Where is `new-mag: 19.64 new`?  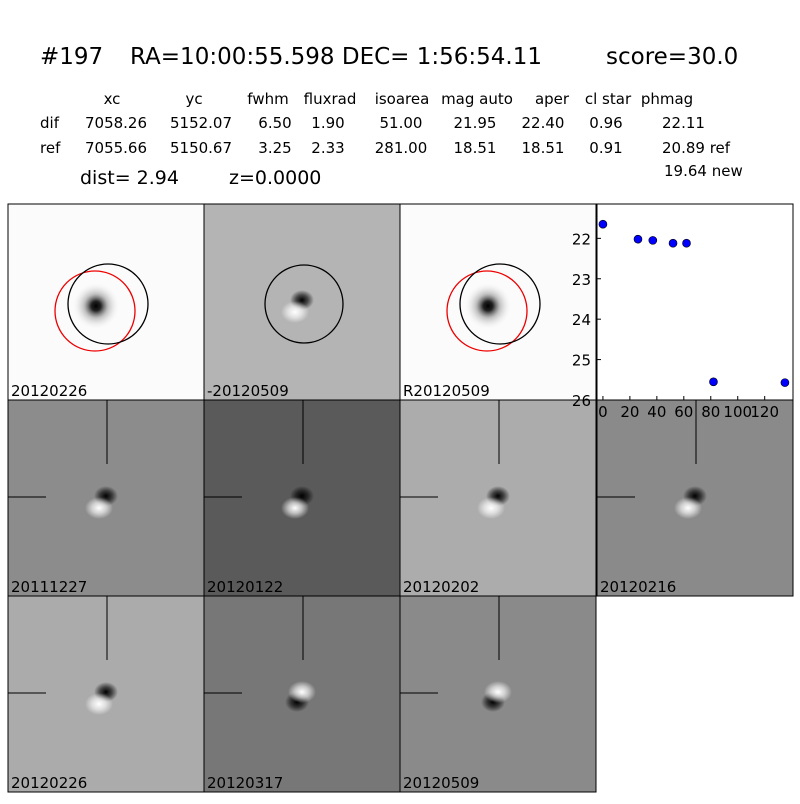
new-mag: 19.64 new is located at coordinates (703, 171).